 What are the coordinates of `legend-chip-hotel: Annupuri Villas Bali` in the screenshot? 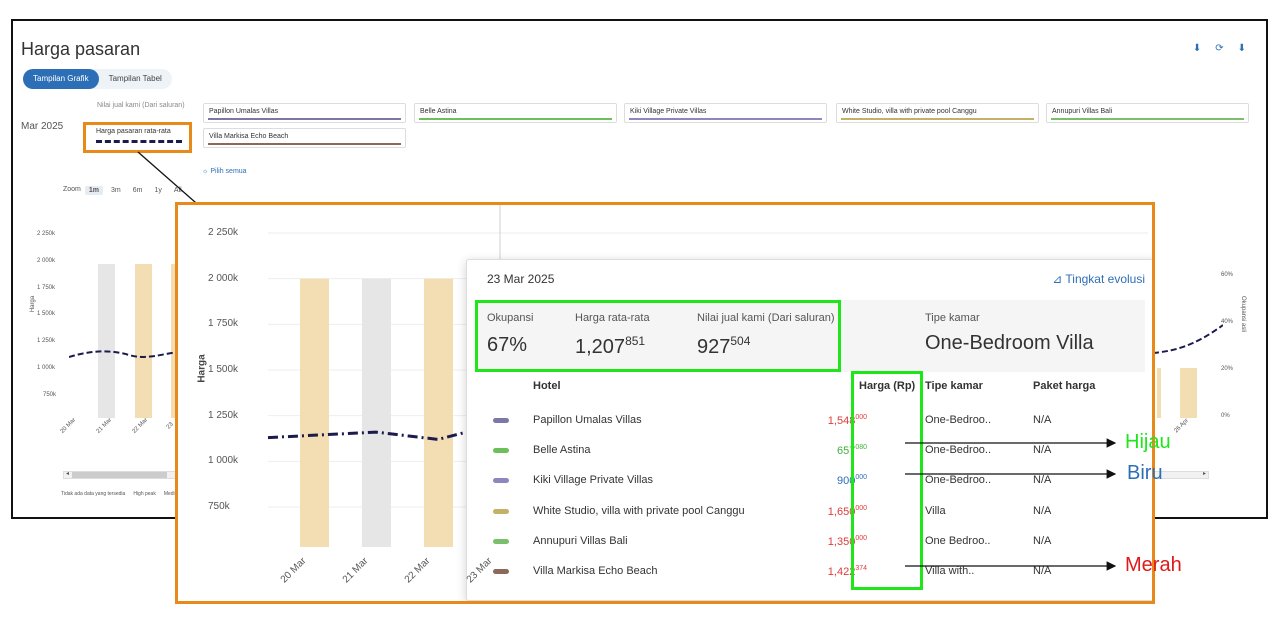 It's located at (1147, 113).